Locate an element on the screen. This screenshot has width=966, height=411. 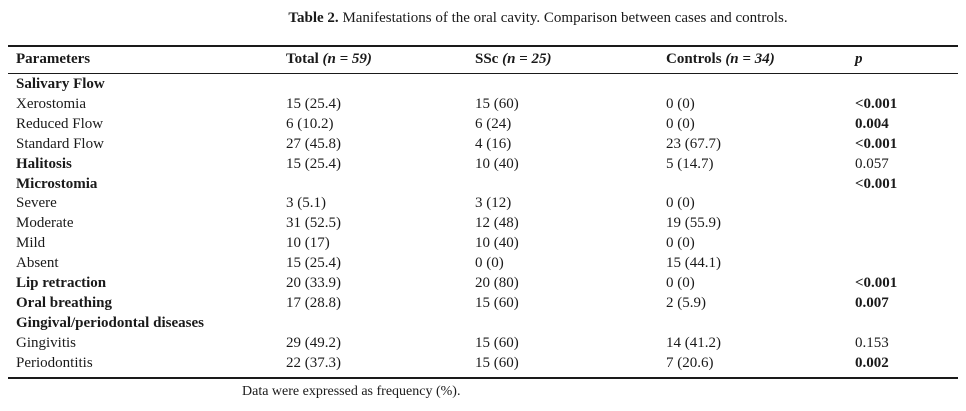
header-total-n: (n = 59) is located at coordinates (347, 59).